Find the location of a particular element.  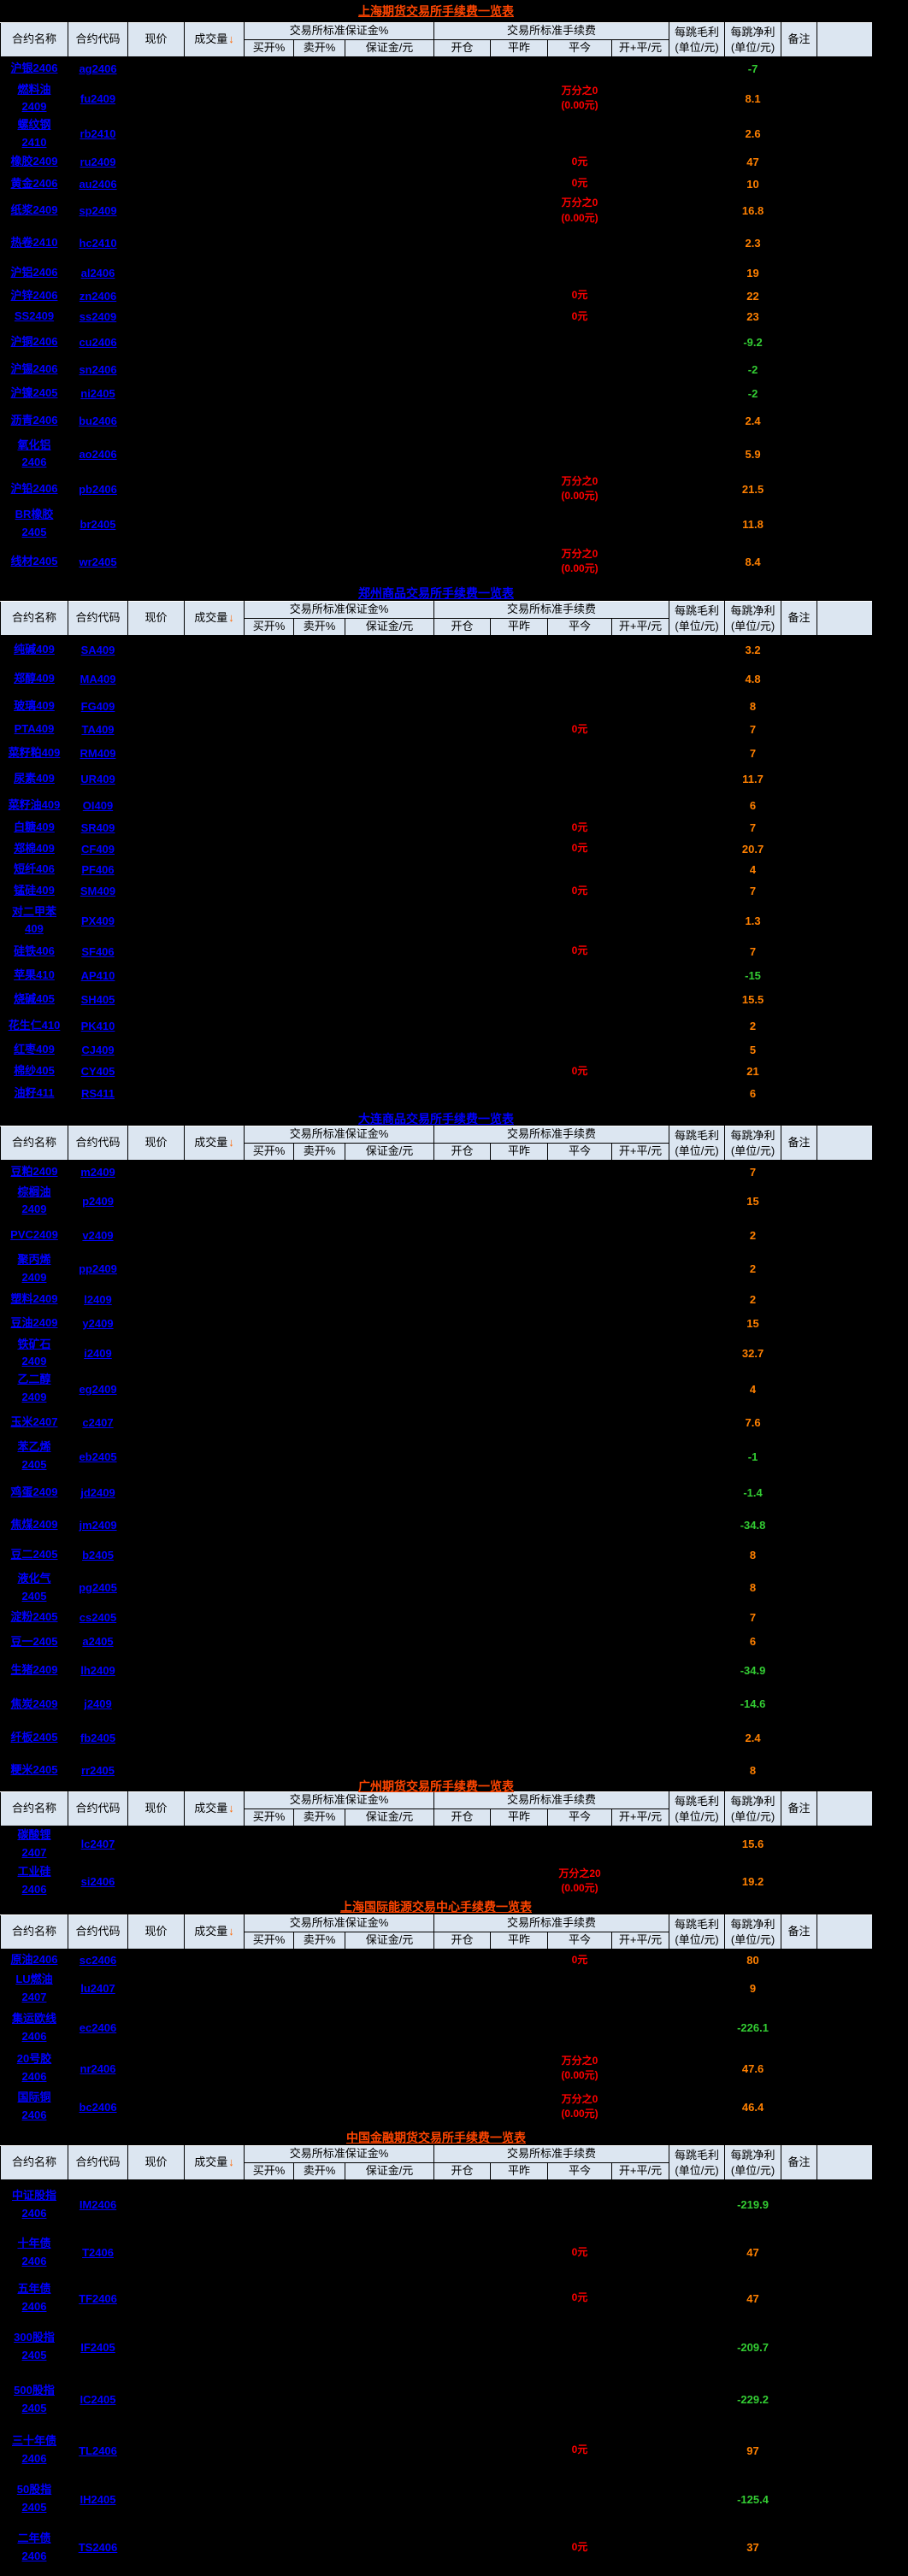

contract-name-link: 郑棉409 is located at coordinates (35, 848).